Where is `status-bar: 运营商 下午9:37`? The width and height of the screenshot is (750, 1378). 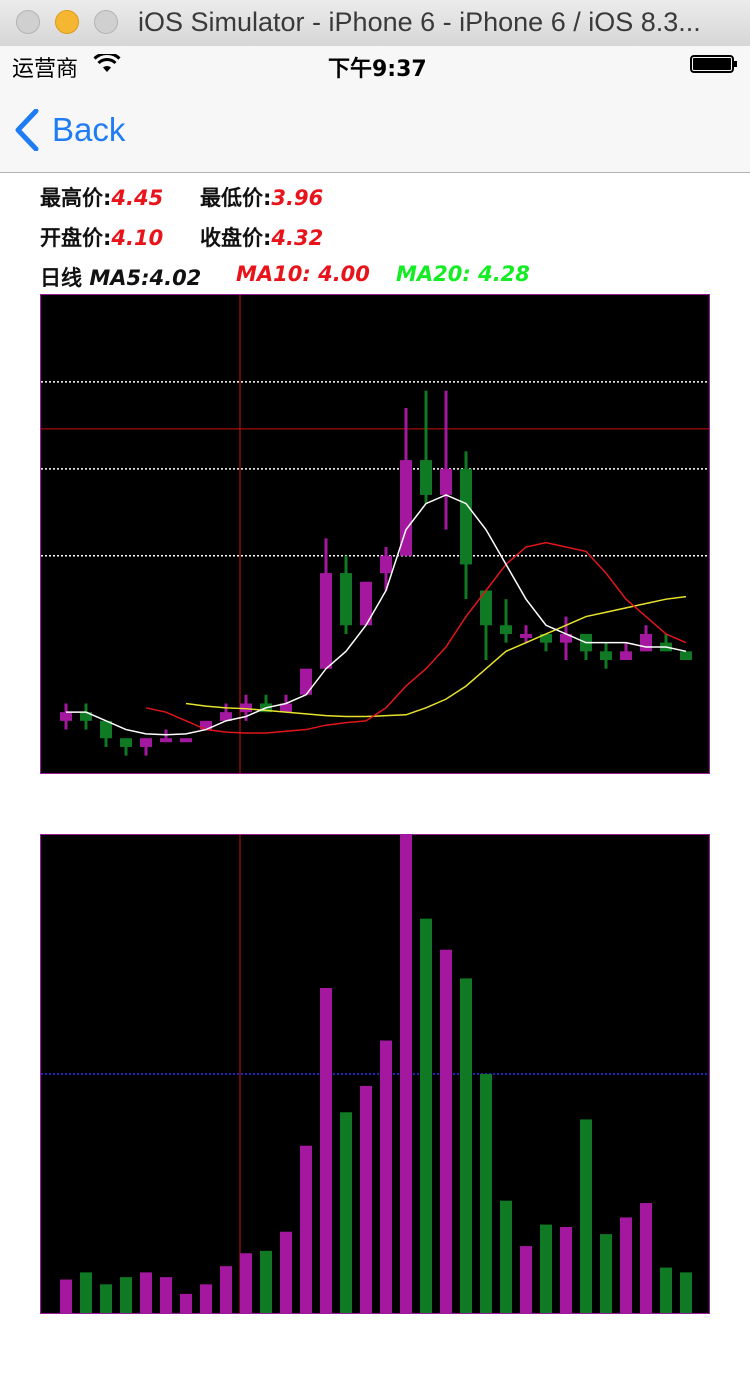 status-bar: 运营商 下午9:37 is located at coordinates (375, 66).